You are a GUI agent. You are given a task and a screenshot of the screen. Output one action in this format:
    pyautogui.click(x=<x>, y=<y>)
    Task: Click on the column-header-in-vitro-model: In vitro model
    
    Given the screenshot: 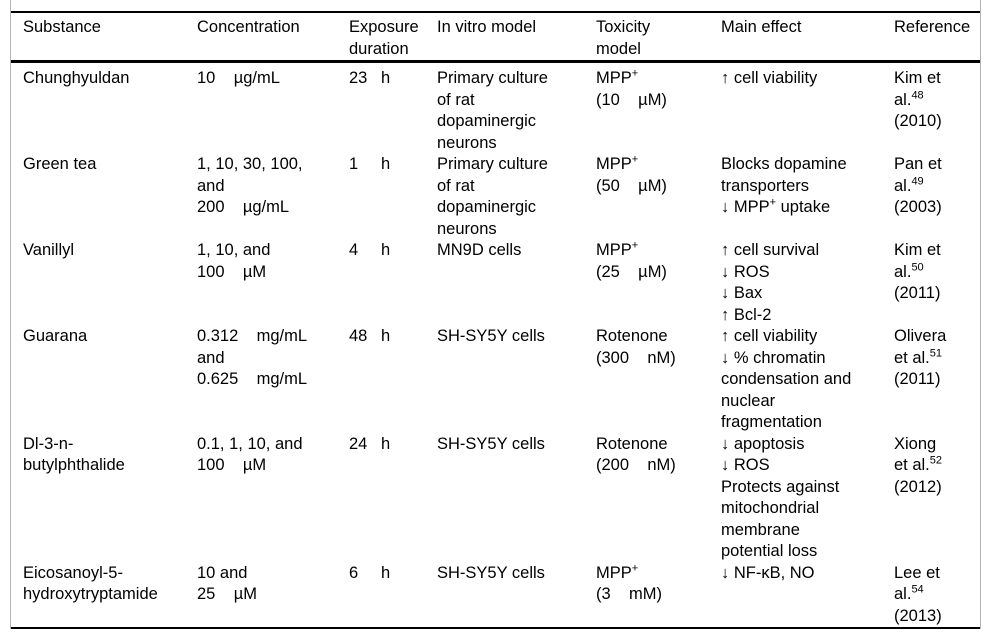 What is the action you would take?
    pyautogui.click(x=504, y=37)
    